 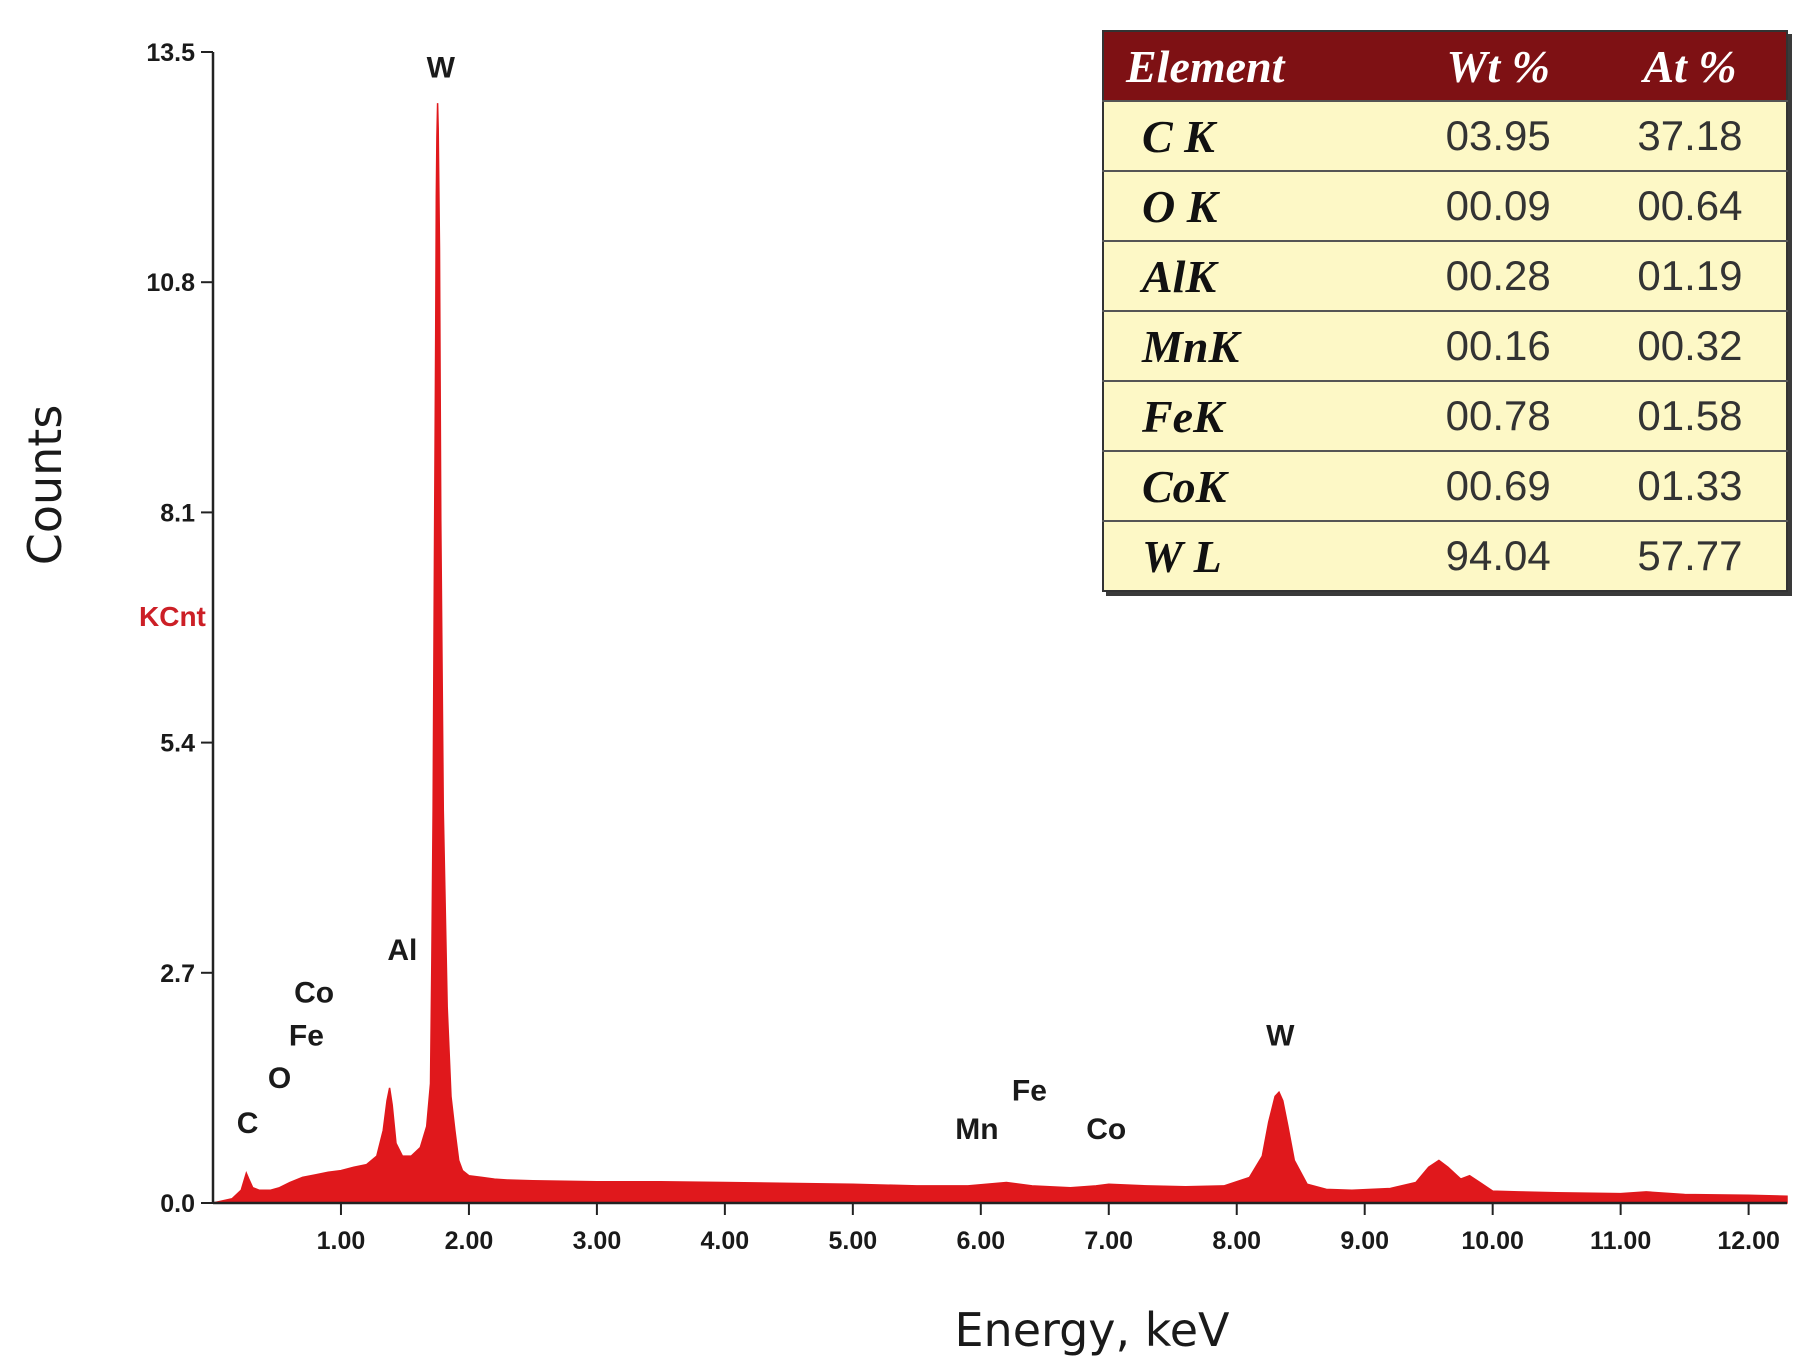 I want to click on table-header-row: Element Wt % At %, so click(x=1445, y=66).